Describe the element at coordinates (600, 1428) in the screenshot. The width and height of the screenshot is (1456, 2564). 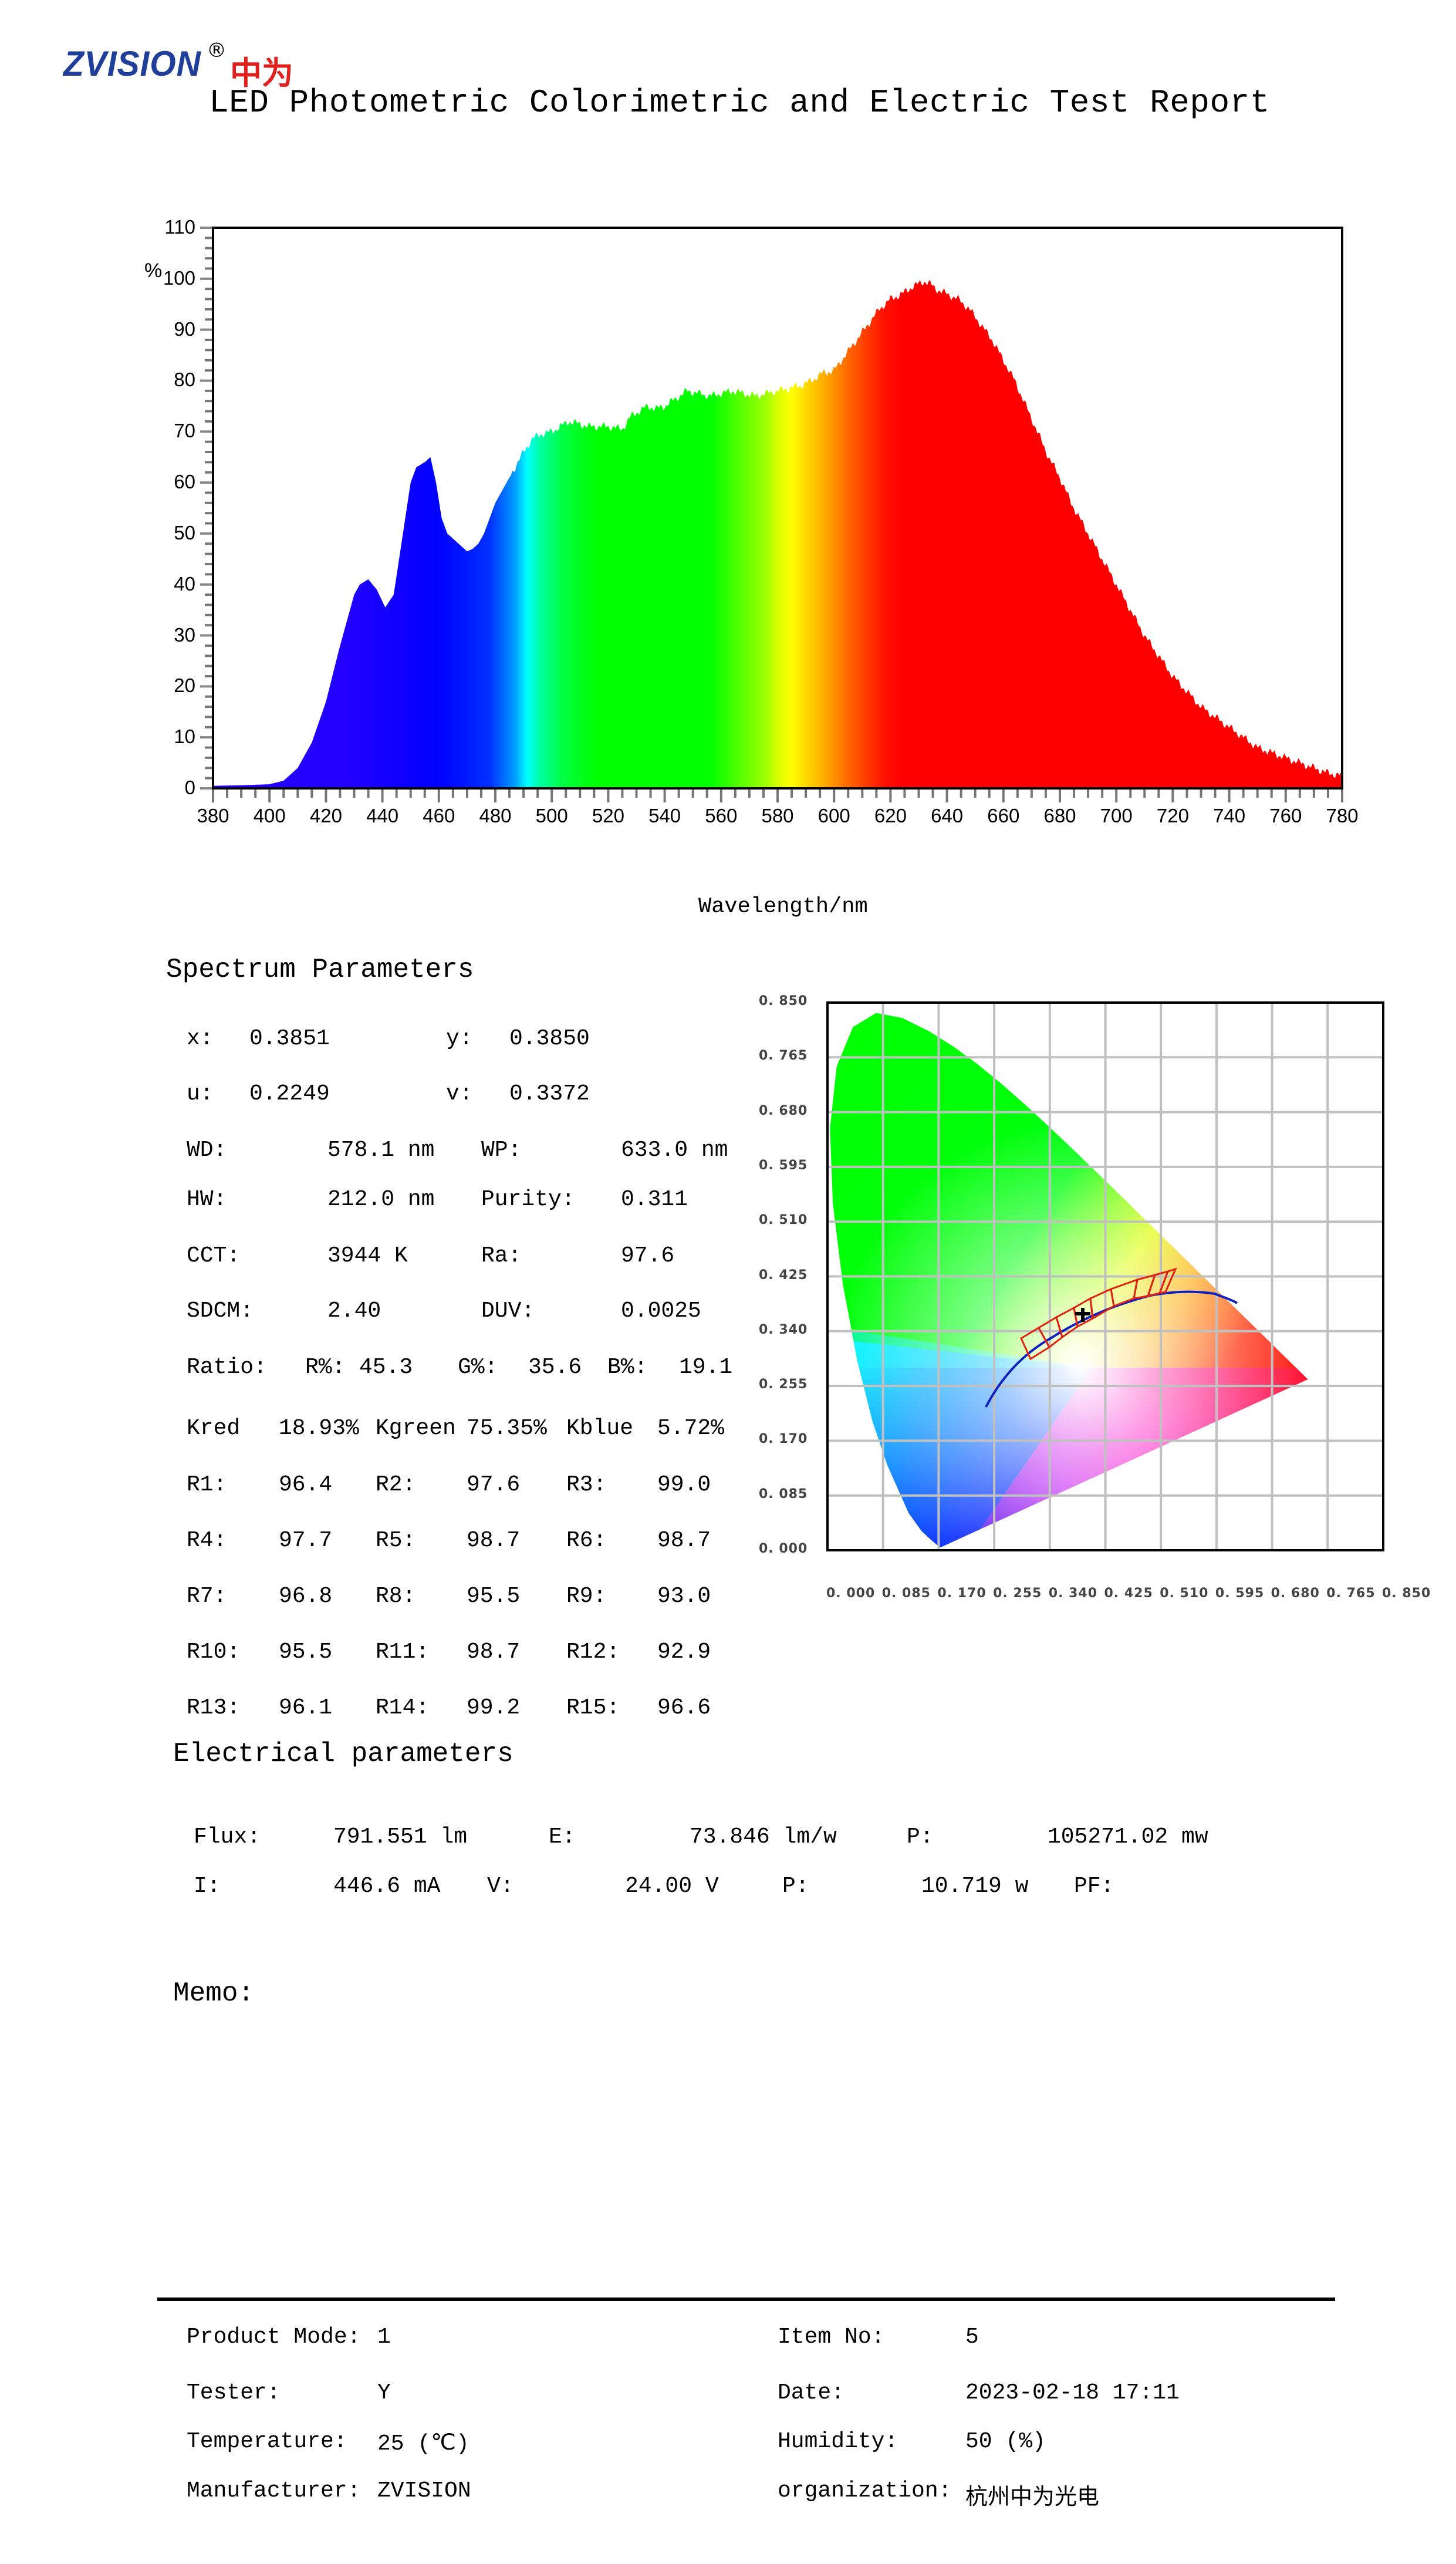
I see `param-kblue-label: Kblue` at that location.